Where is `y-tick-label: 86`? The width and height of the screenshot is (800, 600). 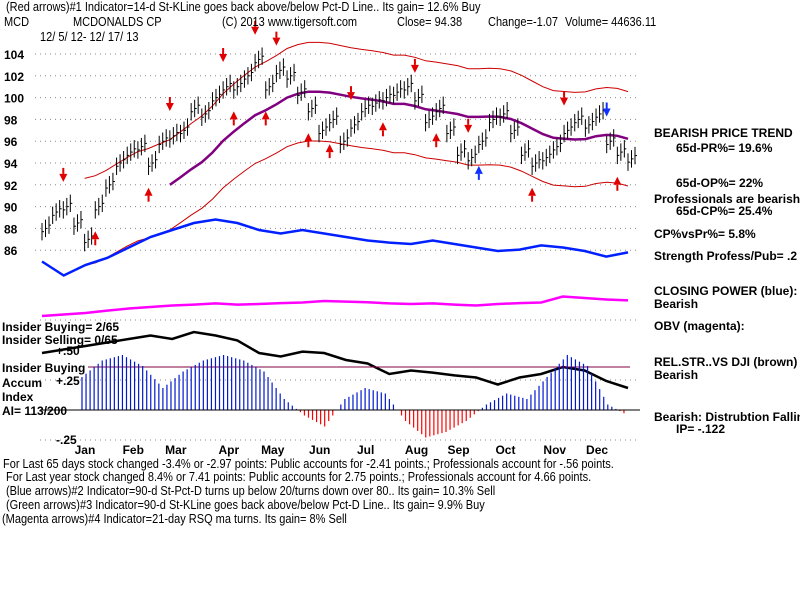 y-tick-label: 86 is located at coordinates (11, 251).